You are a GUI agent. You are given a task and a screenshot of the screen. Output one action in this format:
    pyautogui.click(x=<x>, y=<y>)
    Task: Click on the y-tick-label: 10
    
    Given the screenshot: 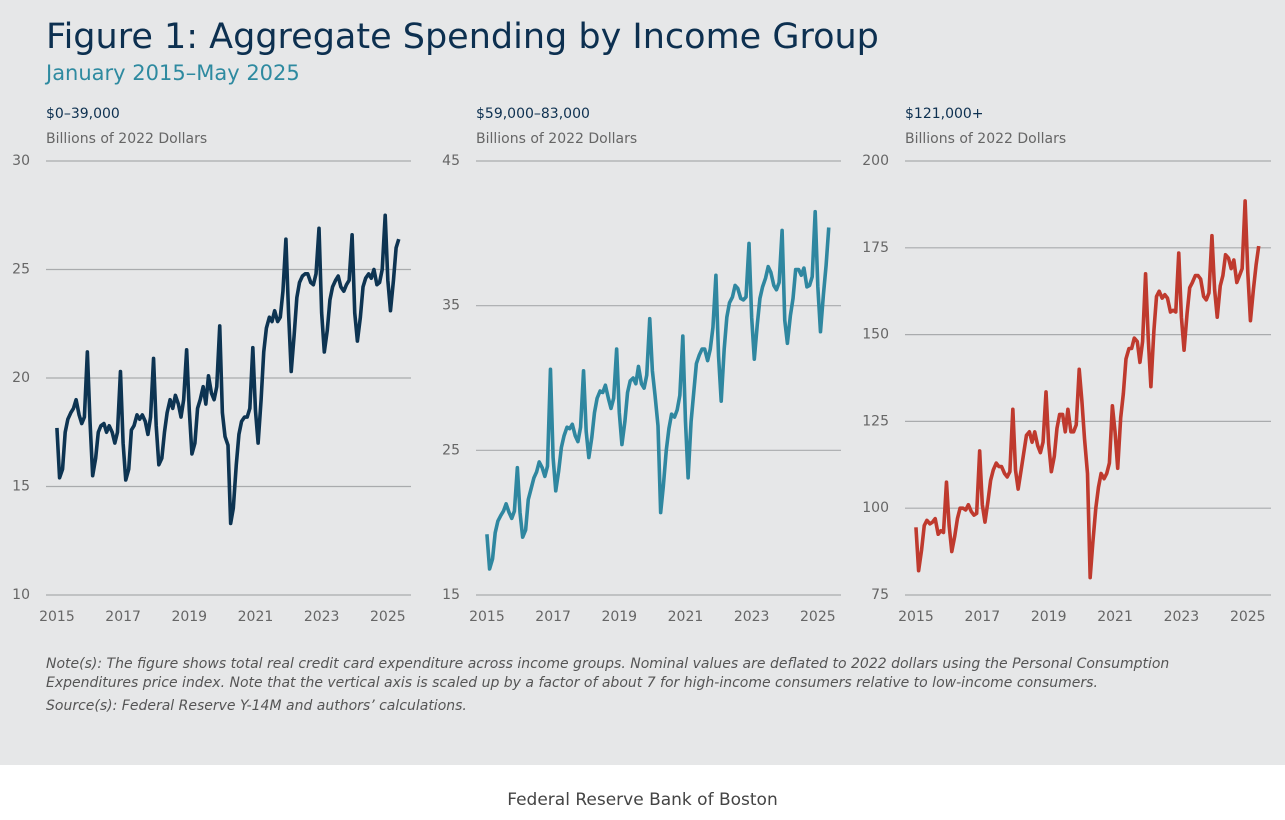 What is the action you would take?
    pyautogui.click(x=21, y=595)
    